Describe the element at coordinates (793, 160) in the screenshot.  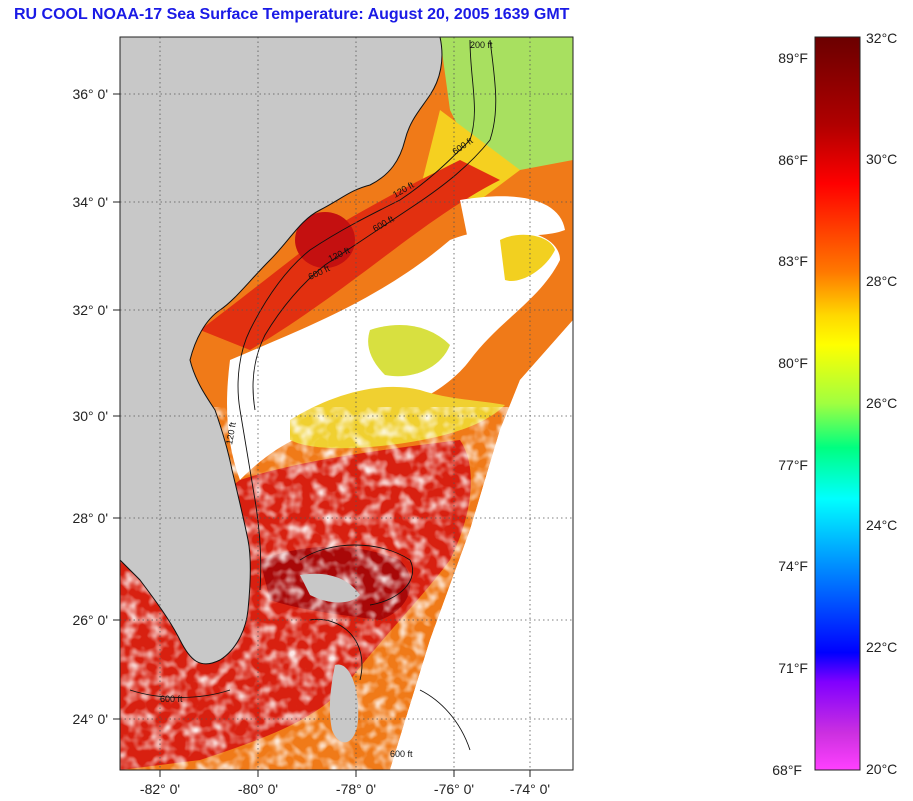
I see `colorbar-f-86: 86°F` at that location.